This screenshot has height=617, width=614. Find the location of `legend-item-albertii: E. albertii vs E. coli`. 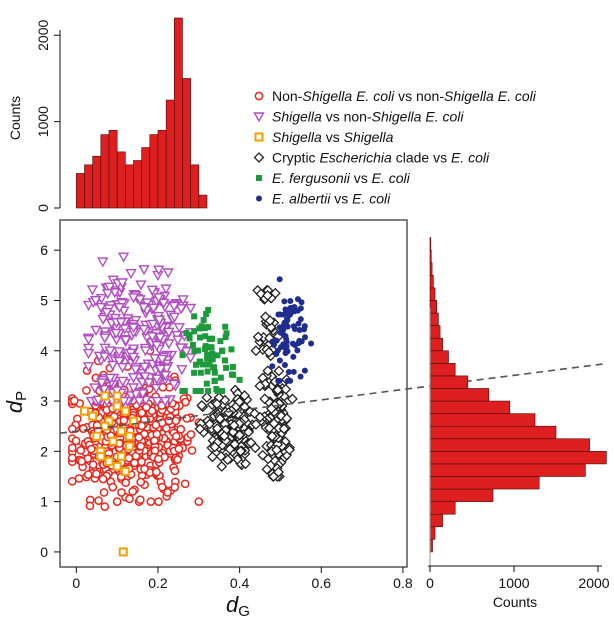

legend-item-albertii: E. albertii vs E. coli is located at coordinates (323, 199).